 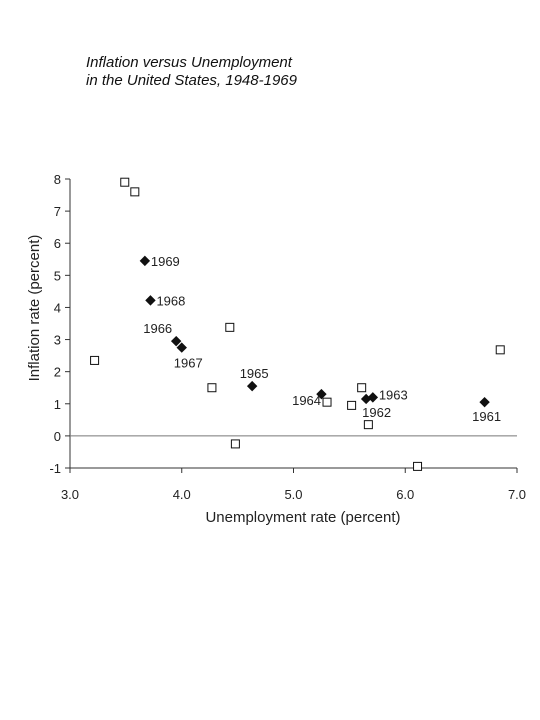 I want to click on y-tick-label: -1, so click(x=55, y=468).